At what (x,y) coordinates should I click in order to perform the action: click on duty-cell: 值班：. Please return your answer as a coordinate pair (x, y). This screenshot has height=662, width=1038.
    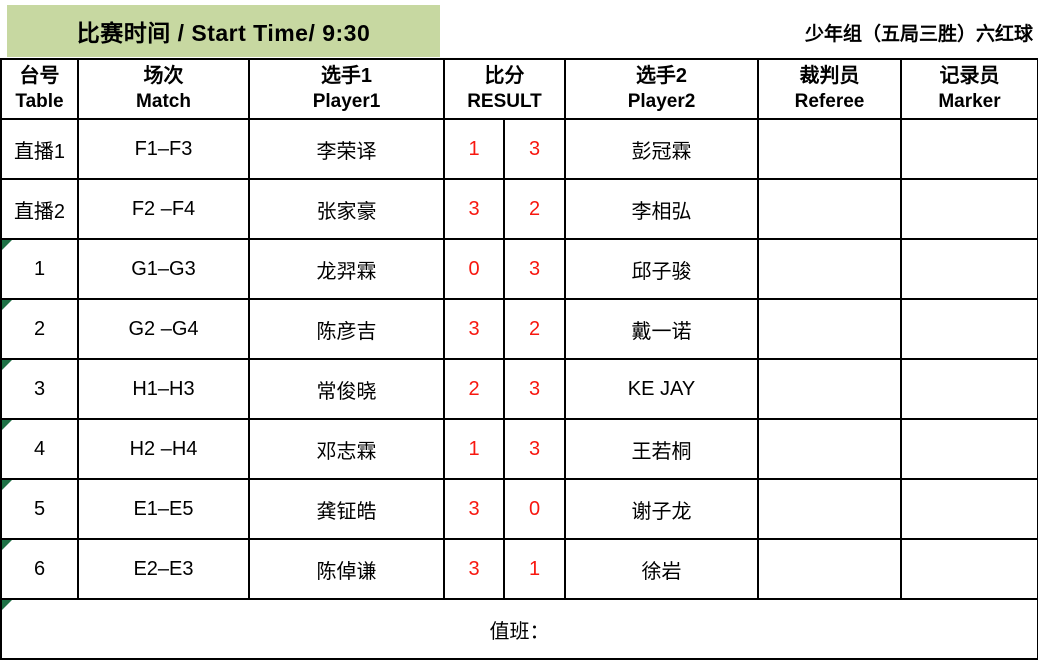
    Looking at the image, I should click on (519, 629).